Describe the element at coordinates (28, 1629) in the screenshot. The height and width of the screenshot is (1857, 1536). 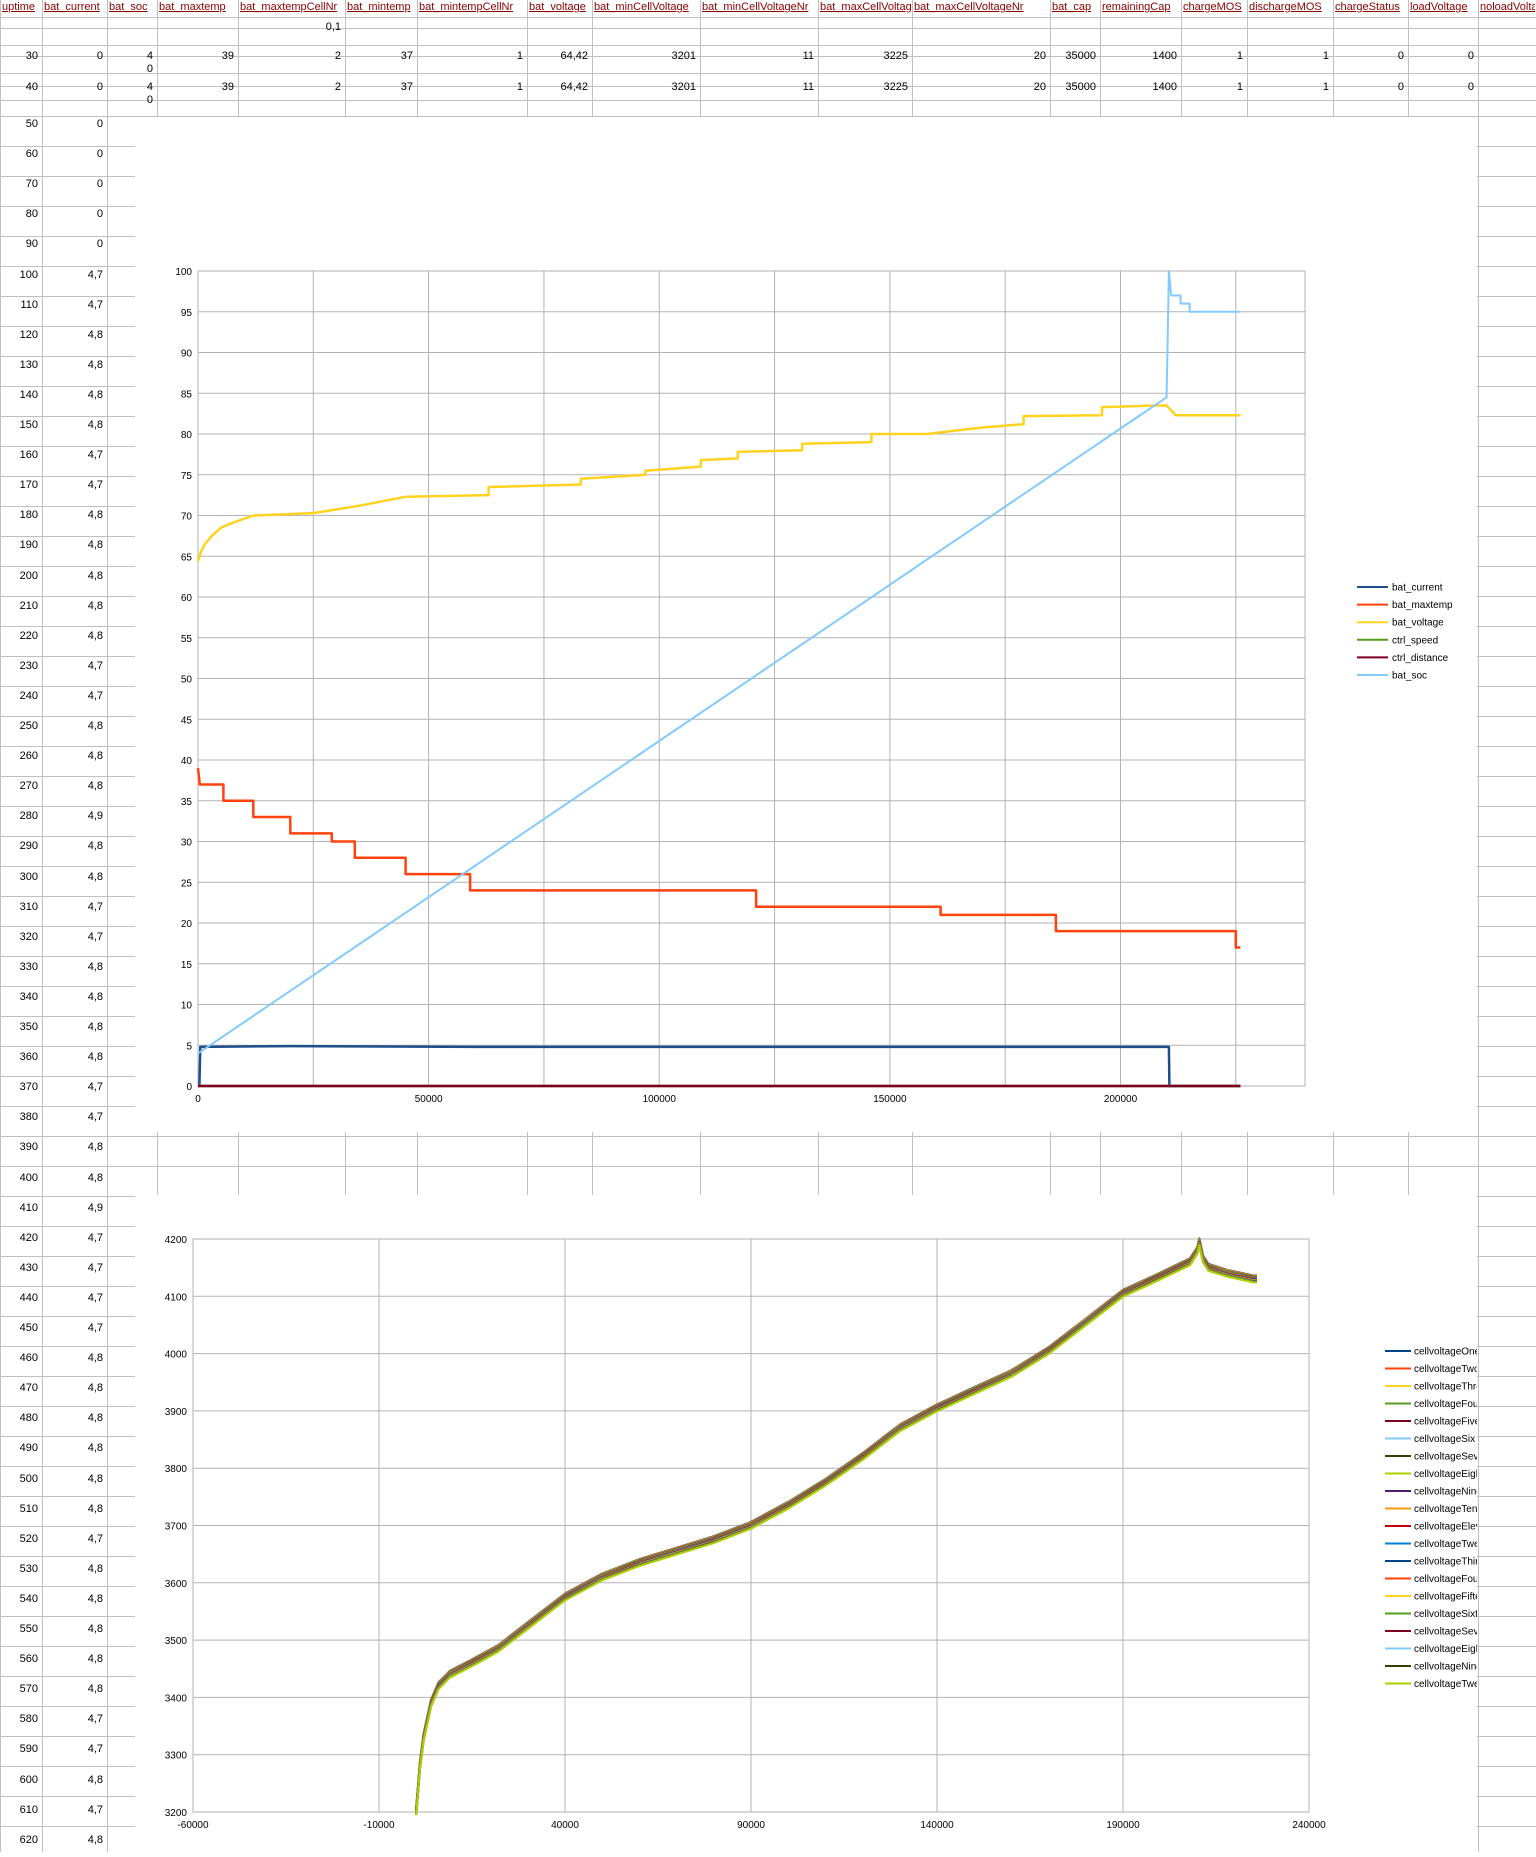
I see `table-cell: 550` at that location.